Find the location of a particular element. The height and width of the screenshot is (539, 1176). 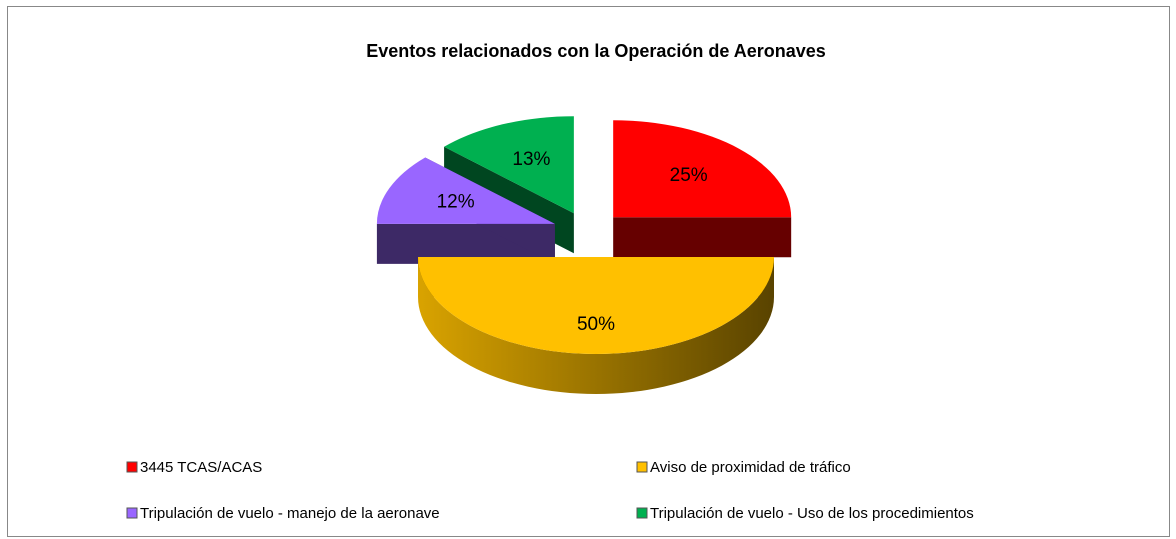

slice-wall is located at coordinates (596, 325).